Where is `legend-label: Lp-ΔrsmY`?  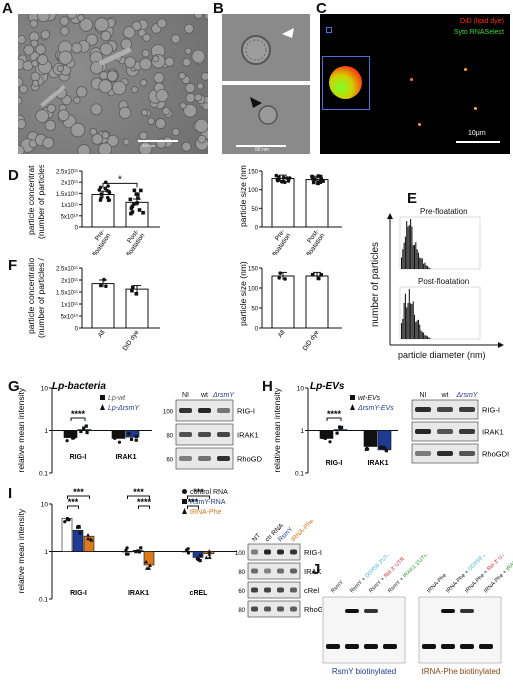
legend-label: Lp-ΔrsmY is located at coordinates (124, 408).